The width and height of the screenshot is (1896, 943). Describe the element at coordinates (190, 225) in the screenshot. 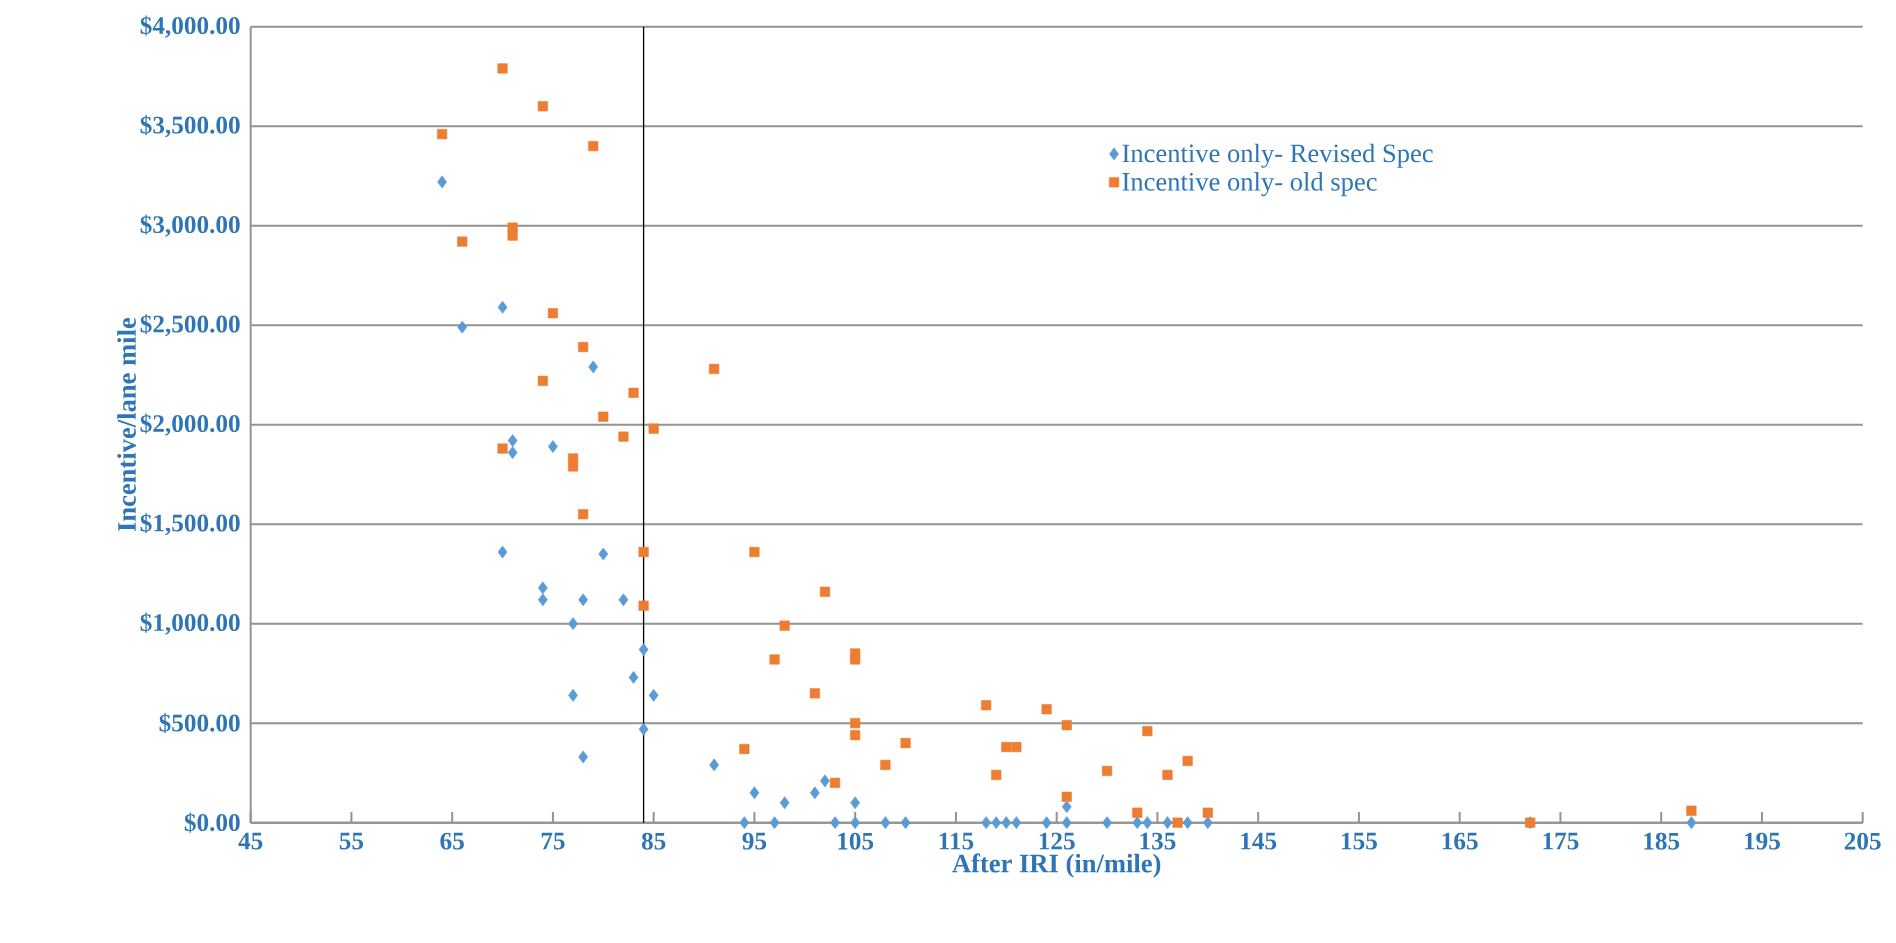

I see `y-tick-label: $3,000.00` at that location.